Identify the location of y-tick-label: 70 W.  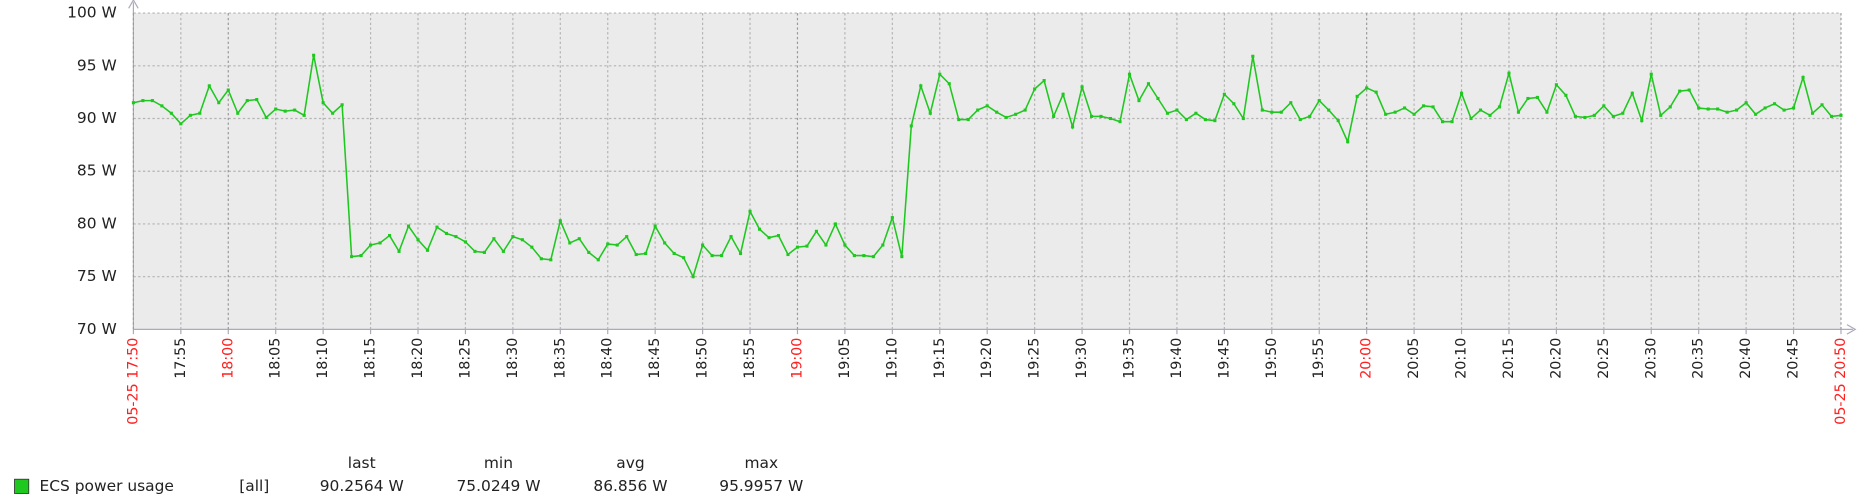
(97, 329).